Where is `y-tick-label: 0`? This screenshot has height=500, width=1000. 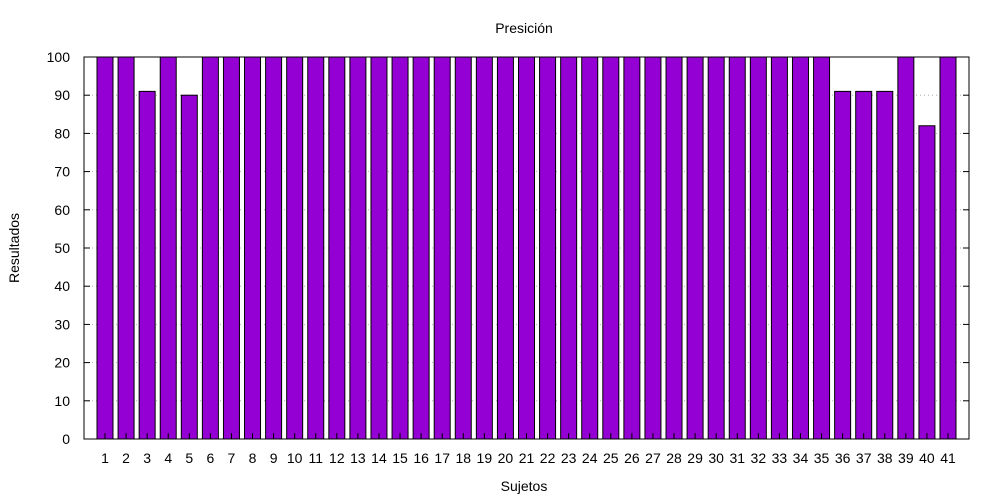
y-tick-label: 0 is located at coordinates (66, 439).